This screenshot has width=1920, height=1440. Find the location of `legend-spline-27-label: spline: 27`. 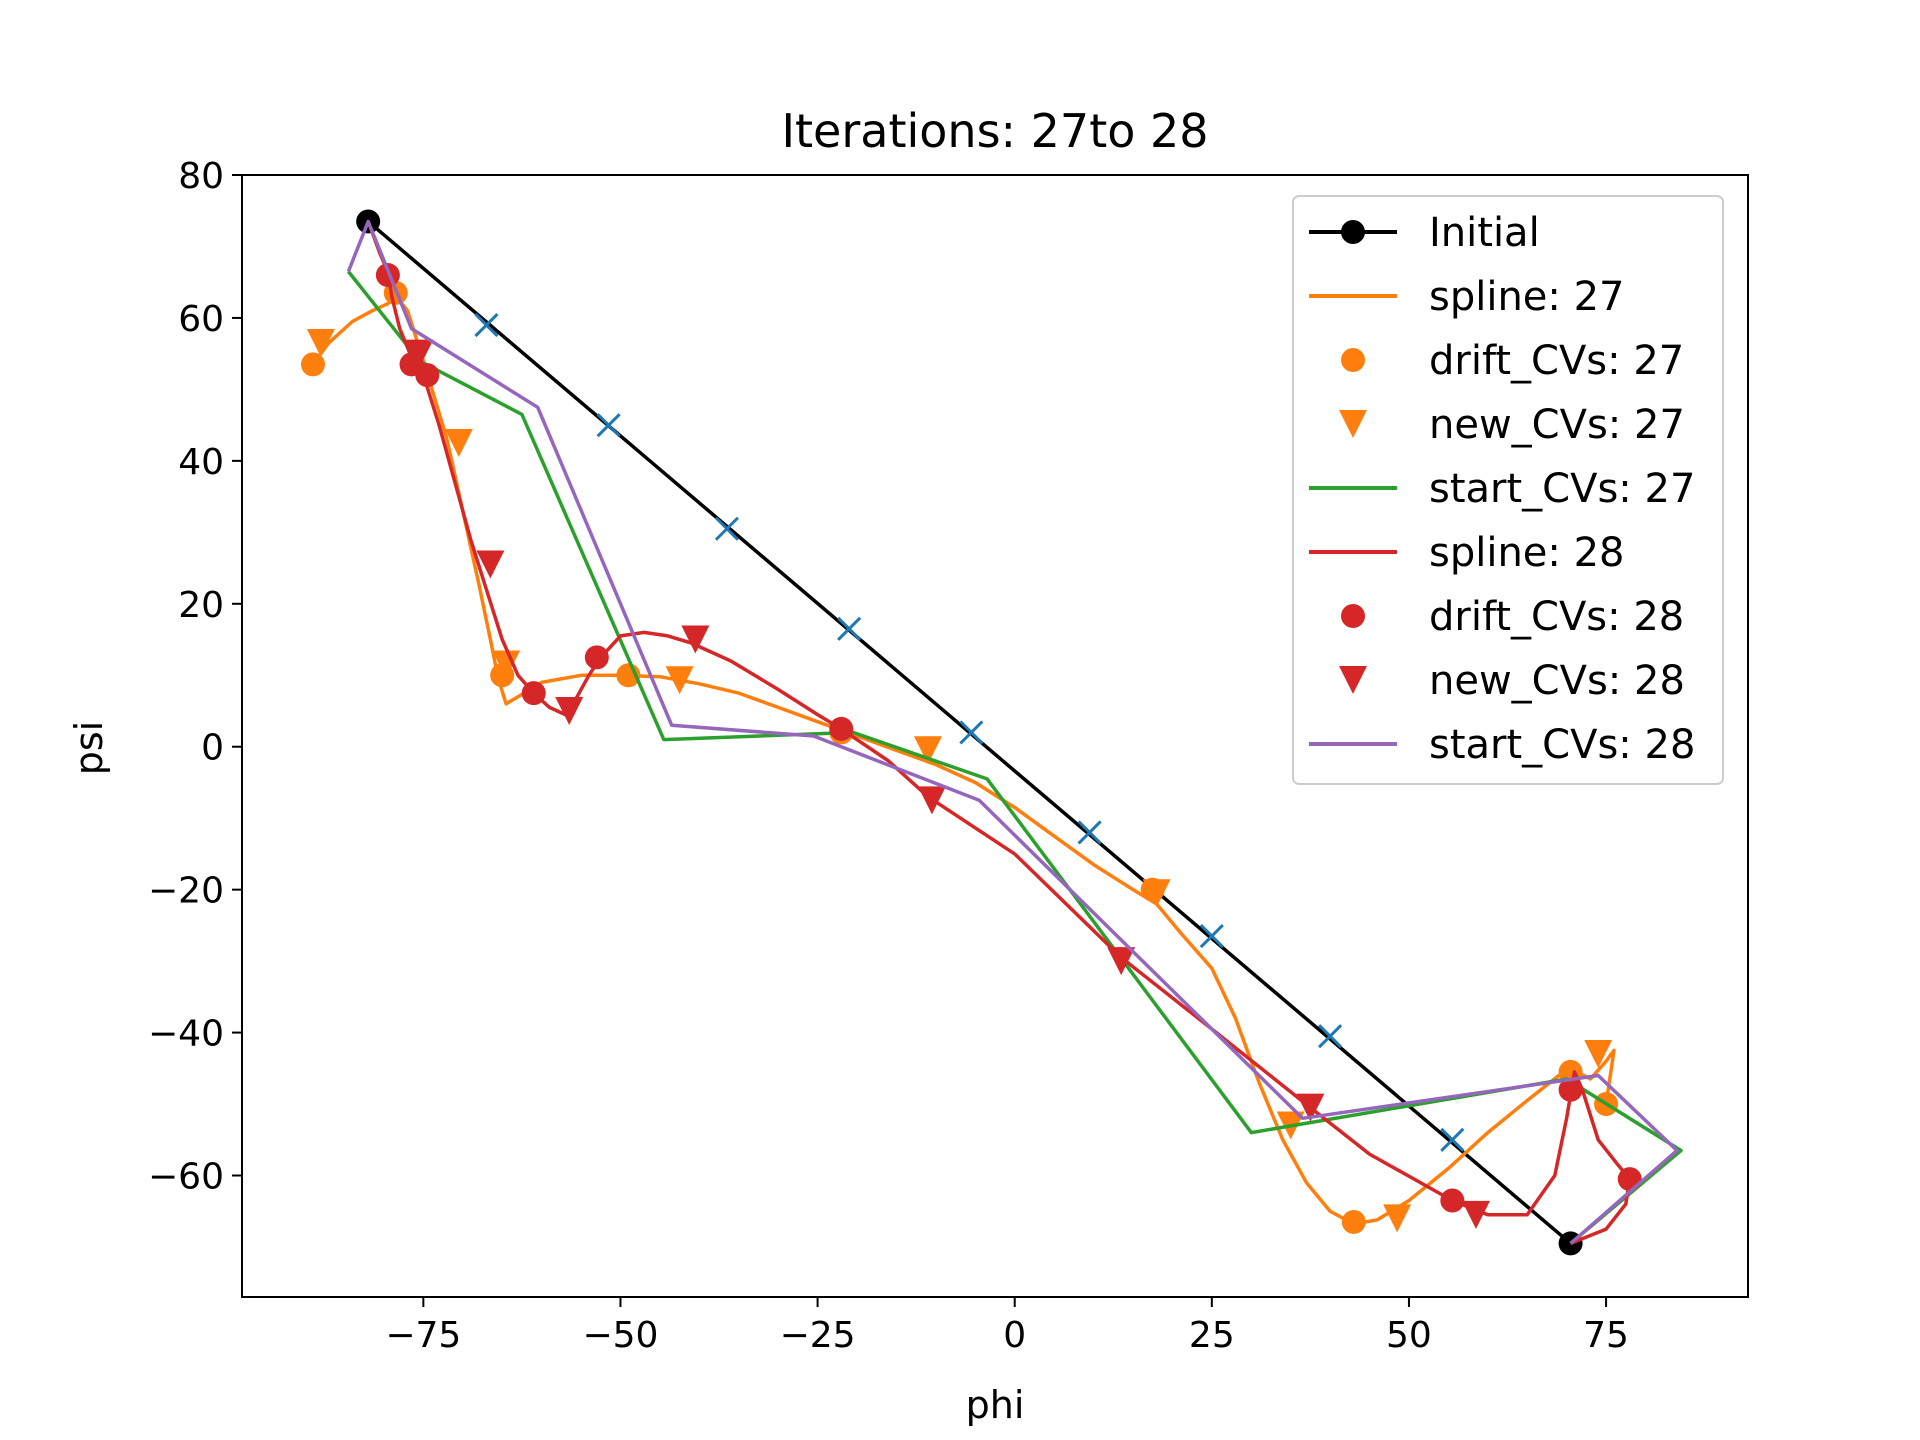

legend-spline-27-label: spline: 27 is located at coordinates (1527, 297).